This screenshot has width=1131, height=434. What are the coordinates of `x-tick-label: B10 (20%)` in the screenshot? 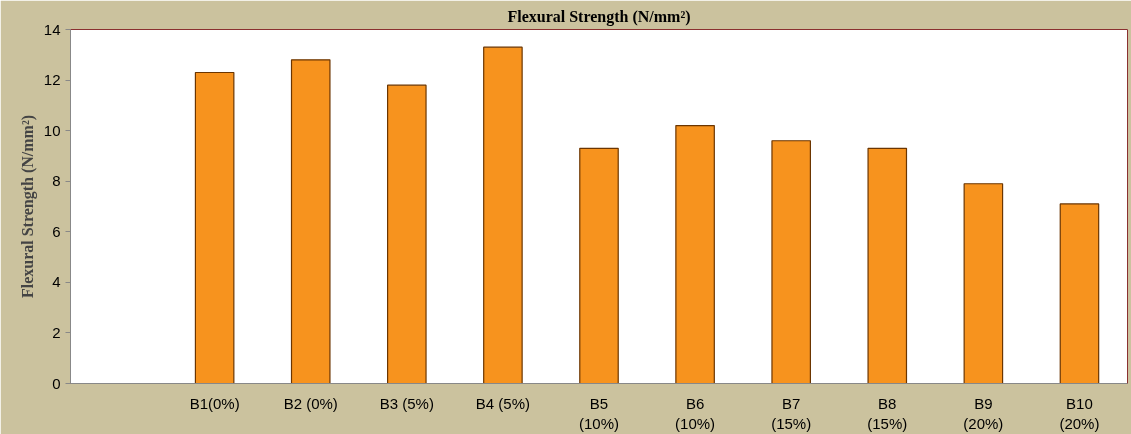 It's located at (1079, 413).